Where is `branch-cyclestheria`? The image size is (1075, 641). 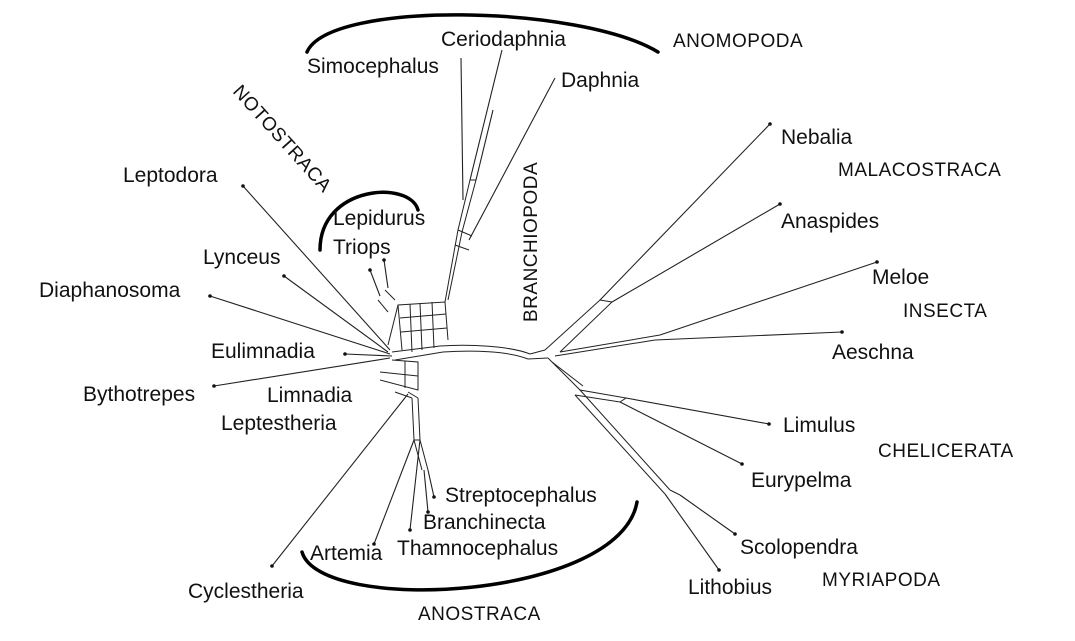
branch-cyclestheria is located at coordinates (340, 480).